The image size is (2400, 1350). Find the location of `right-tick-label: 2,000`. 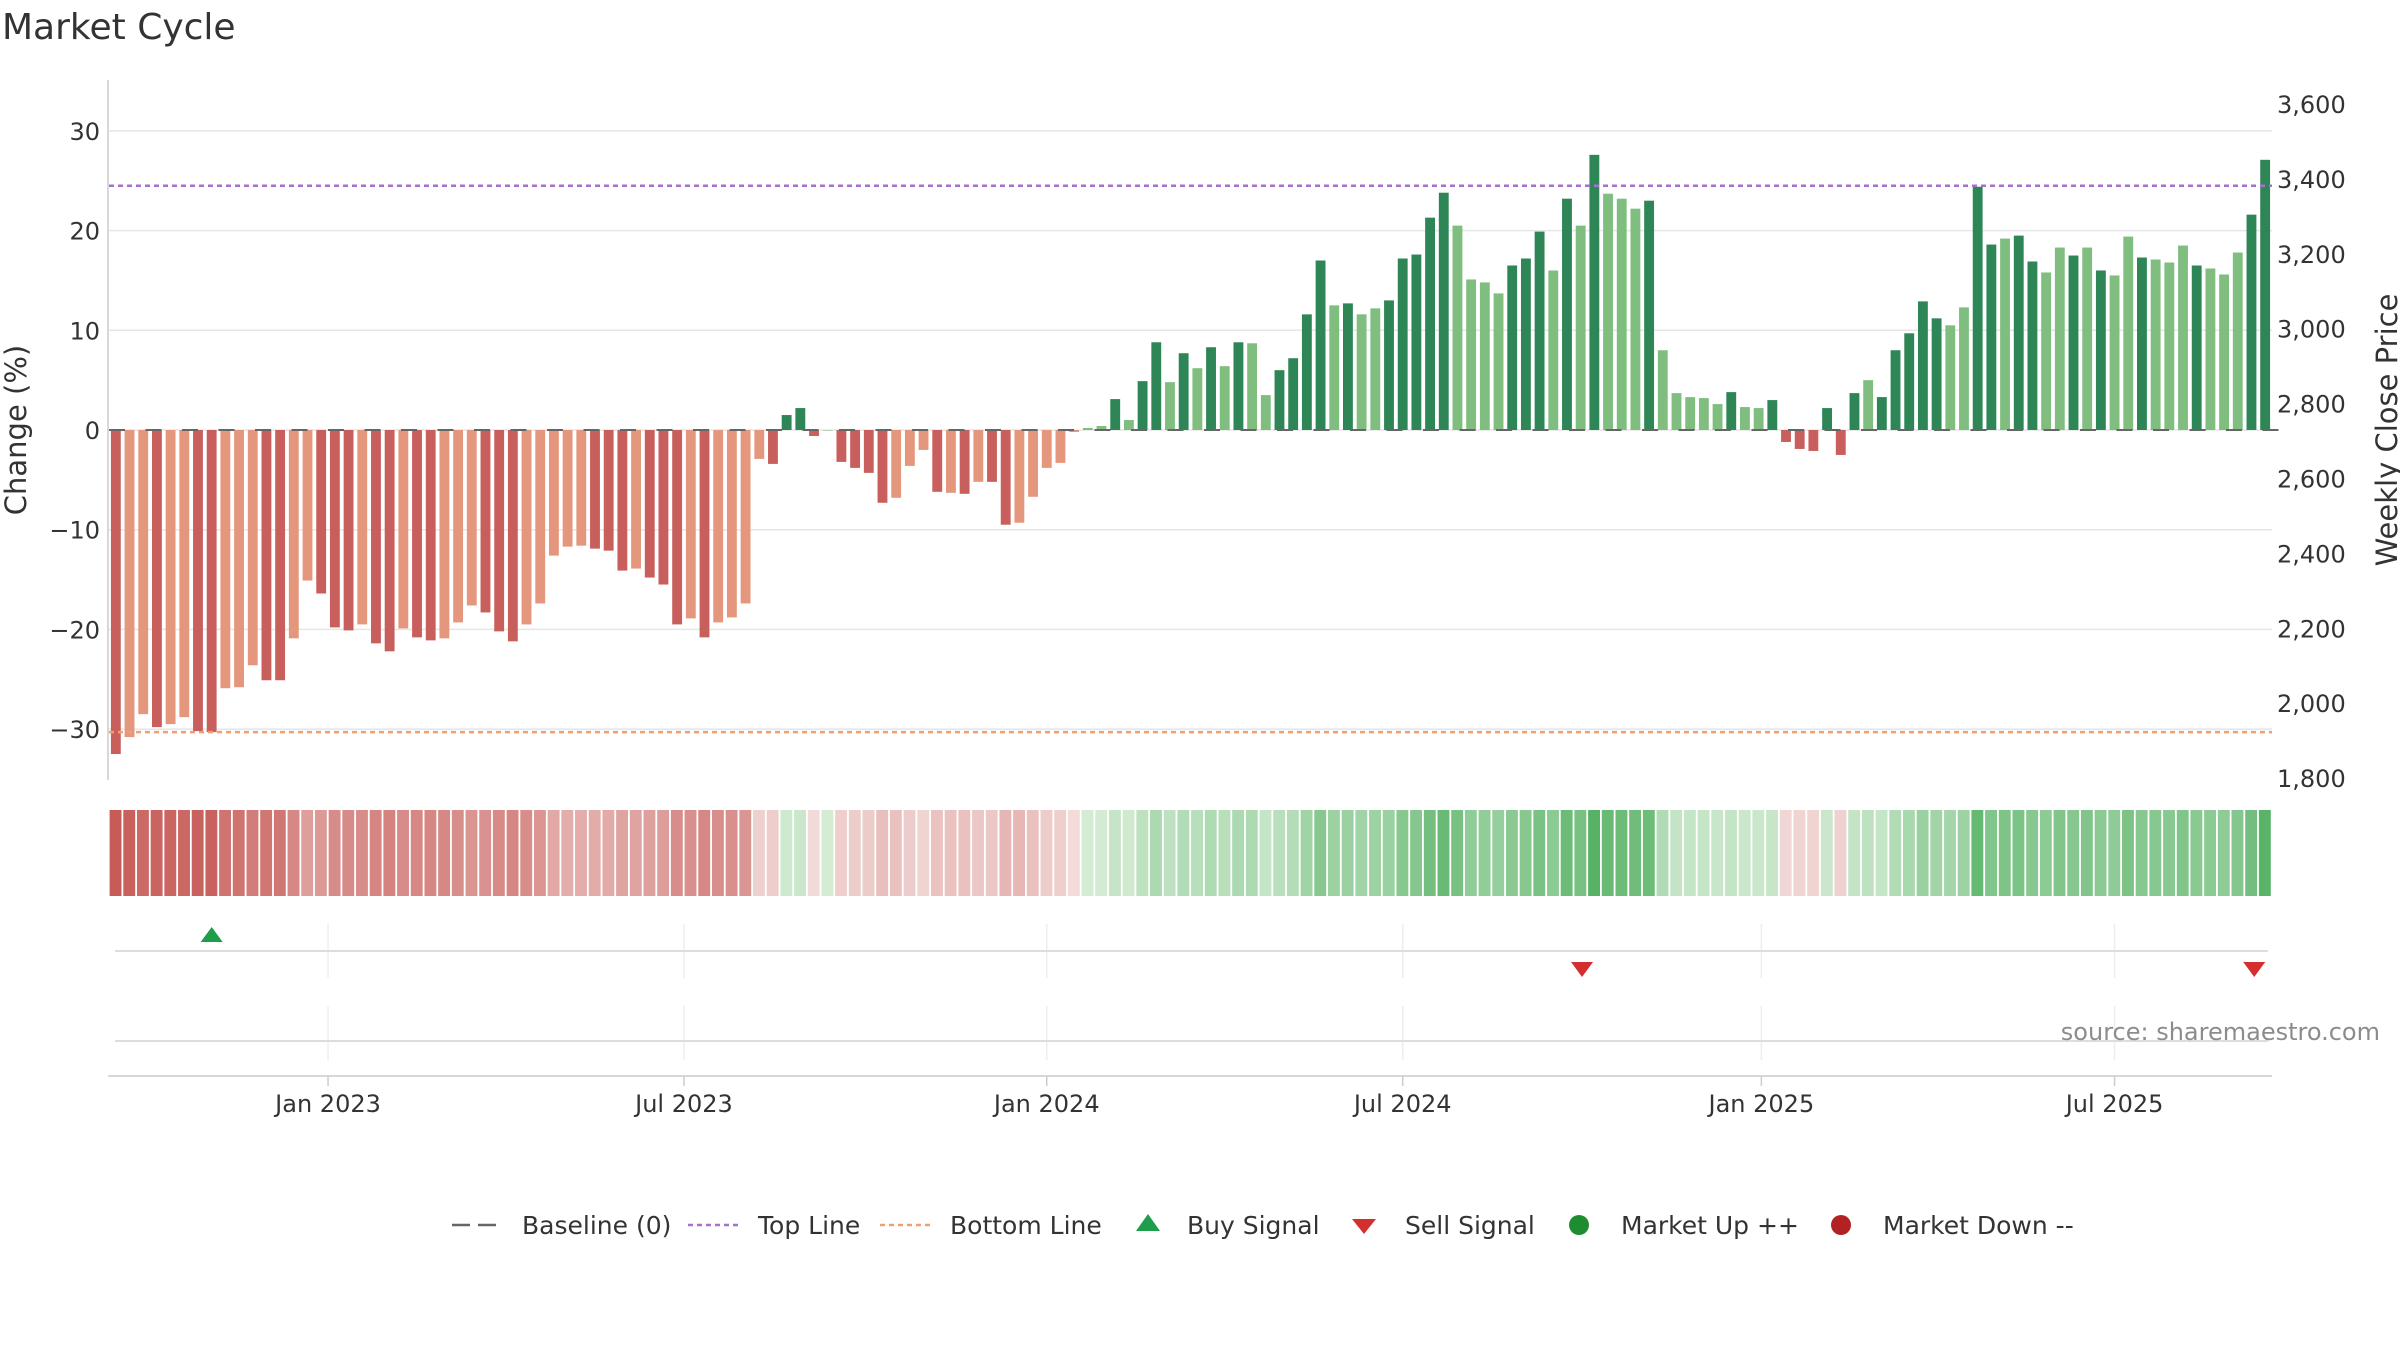

right-tick-label: 2,000 is located at coordinates (2311, 704).